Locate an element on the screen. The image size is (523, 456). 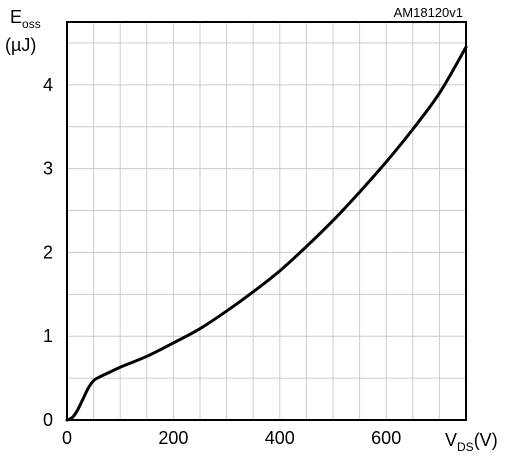
y-axis-label-main: E is located at coordinates (16, 17).